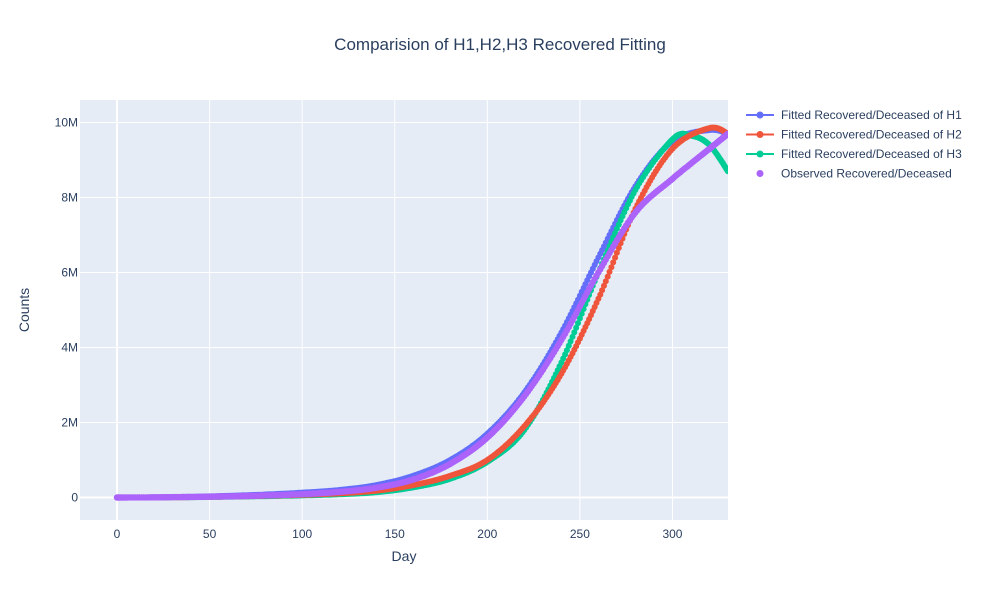 The image size is (1000, 600). I want to click on y-tick-label: 0, so click(74, 498).